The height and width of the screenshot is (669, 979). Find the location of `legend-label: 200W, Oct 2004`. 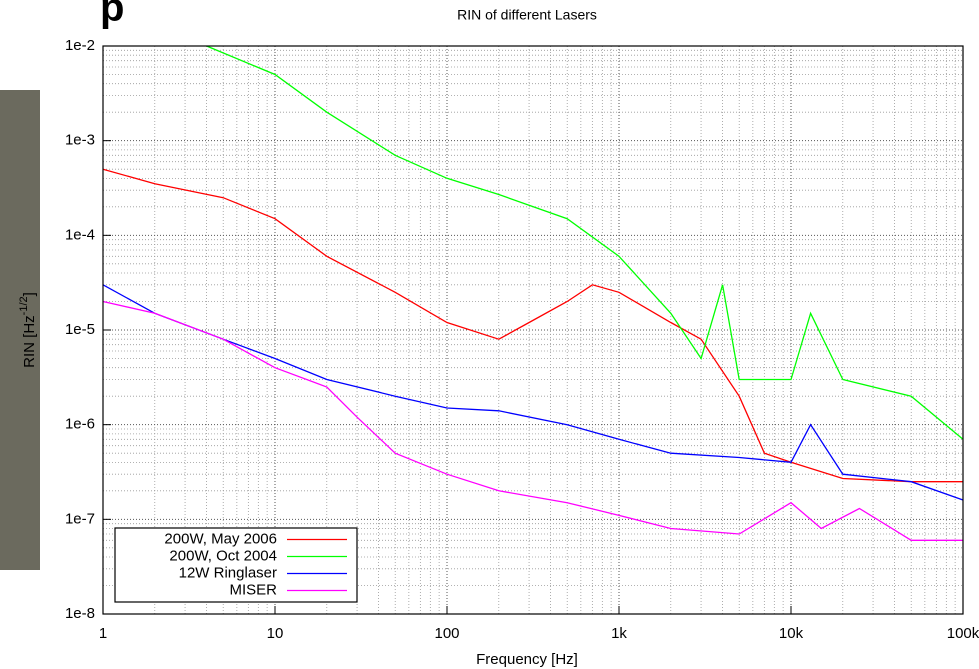

legend-label: 200W, Oct 2004 is located at coordinates (223, 555).